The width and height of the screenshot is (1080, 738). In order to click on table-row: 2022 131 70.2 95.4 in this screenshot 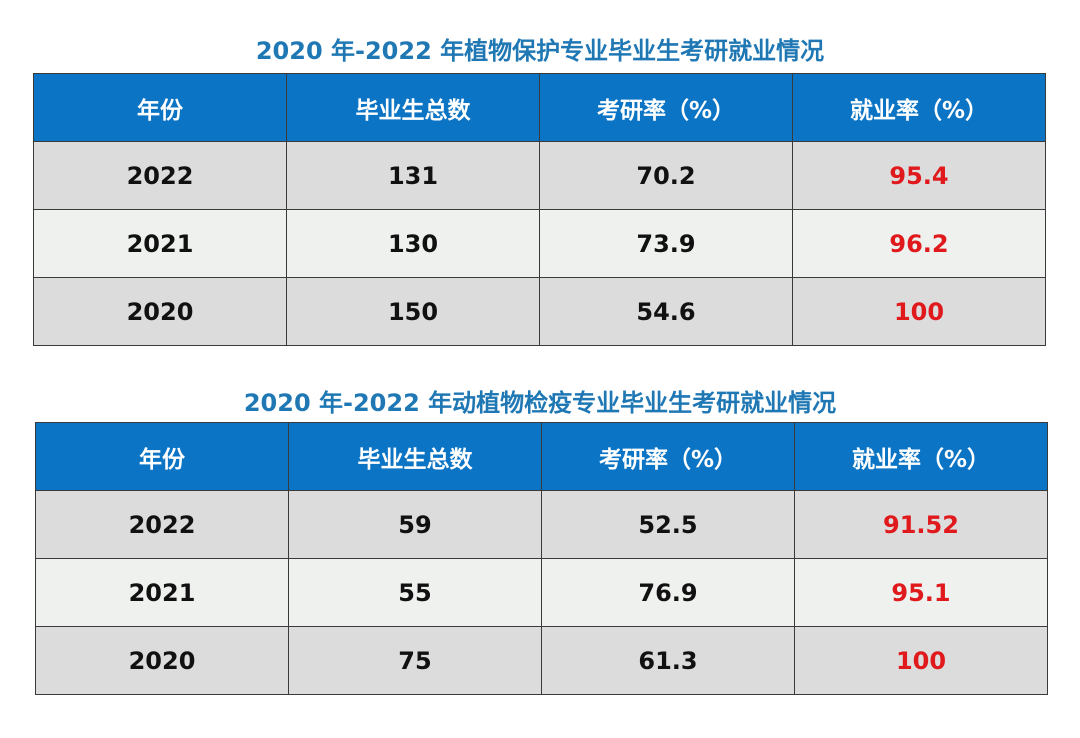, I will do `click(539, 175)`.